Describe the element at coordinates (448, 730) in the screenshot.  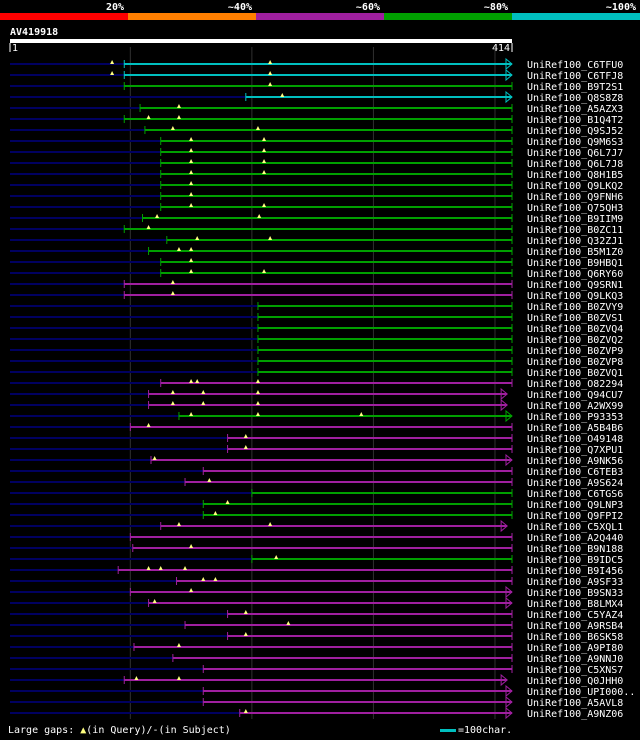
I see `scale-swatch` at that location.